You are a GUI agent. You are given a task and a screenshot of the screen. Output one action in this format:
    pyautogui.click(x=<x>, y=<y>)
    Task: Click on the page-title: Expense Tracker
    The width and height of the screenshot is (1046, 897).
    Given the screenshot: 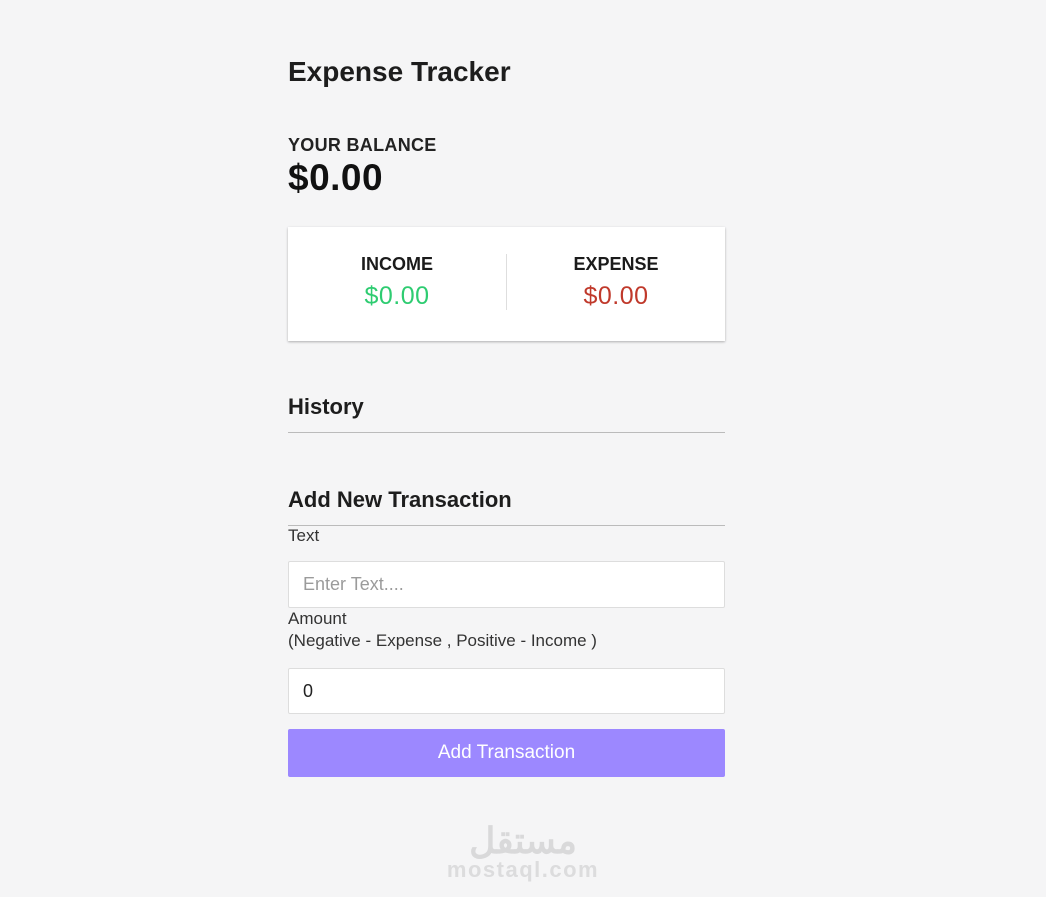 What is the action you would take?
    pyautogui.click(x=399, y=71)
    